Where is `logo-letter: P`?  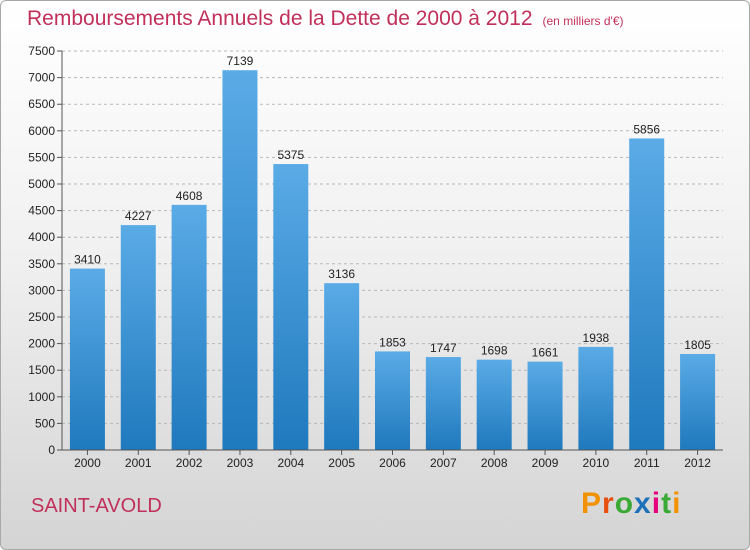
logo-letter: P is located at coordinates (592, 503).